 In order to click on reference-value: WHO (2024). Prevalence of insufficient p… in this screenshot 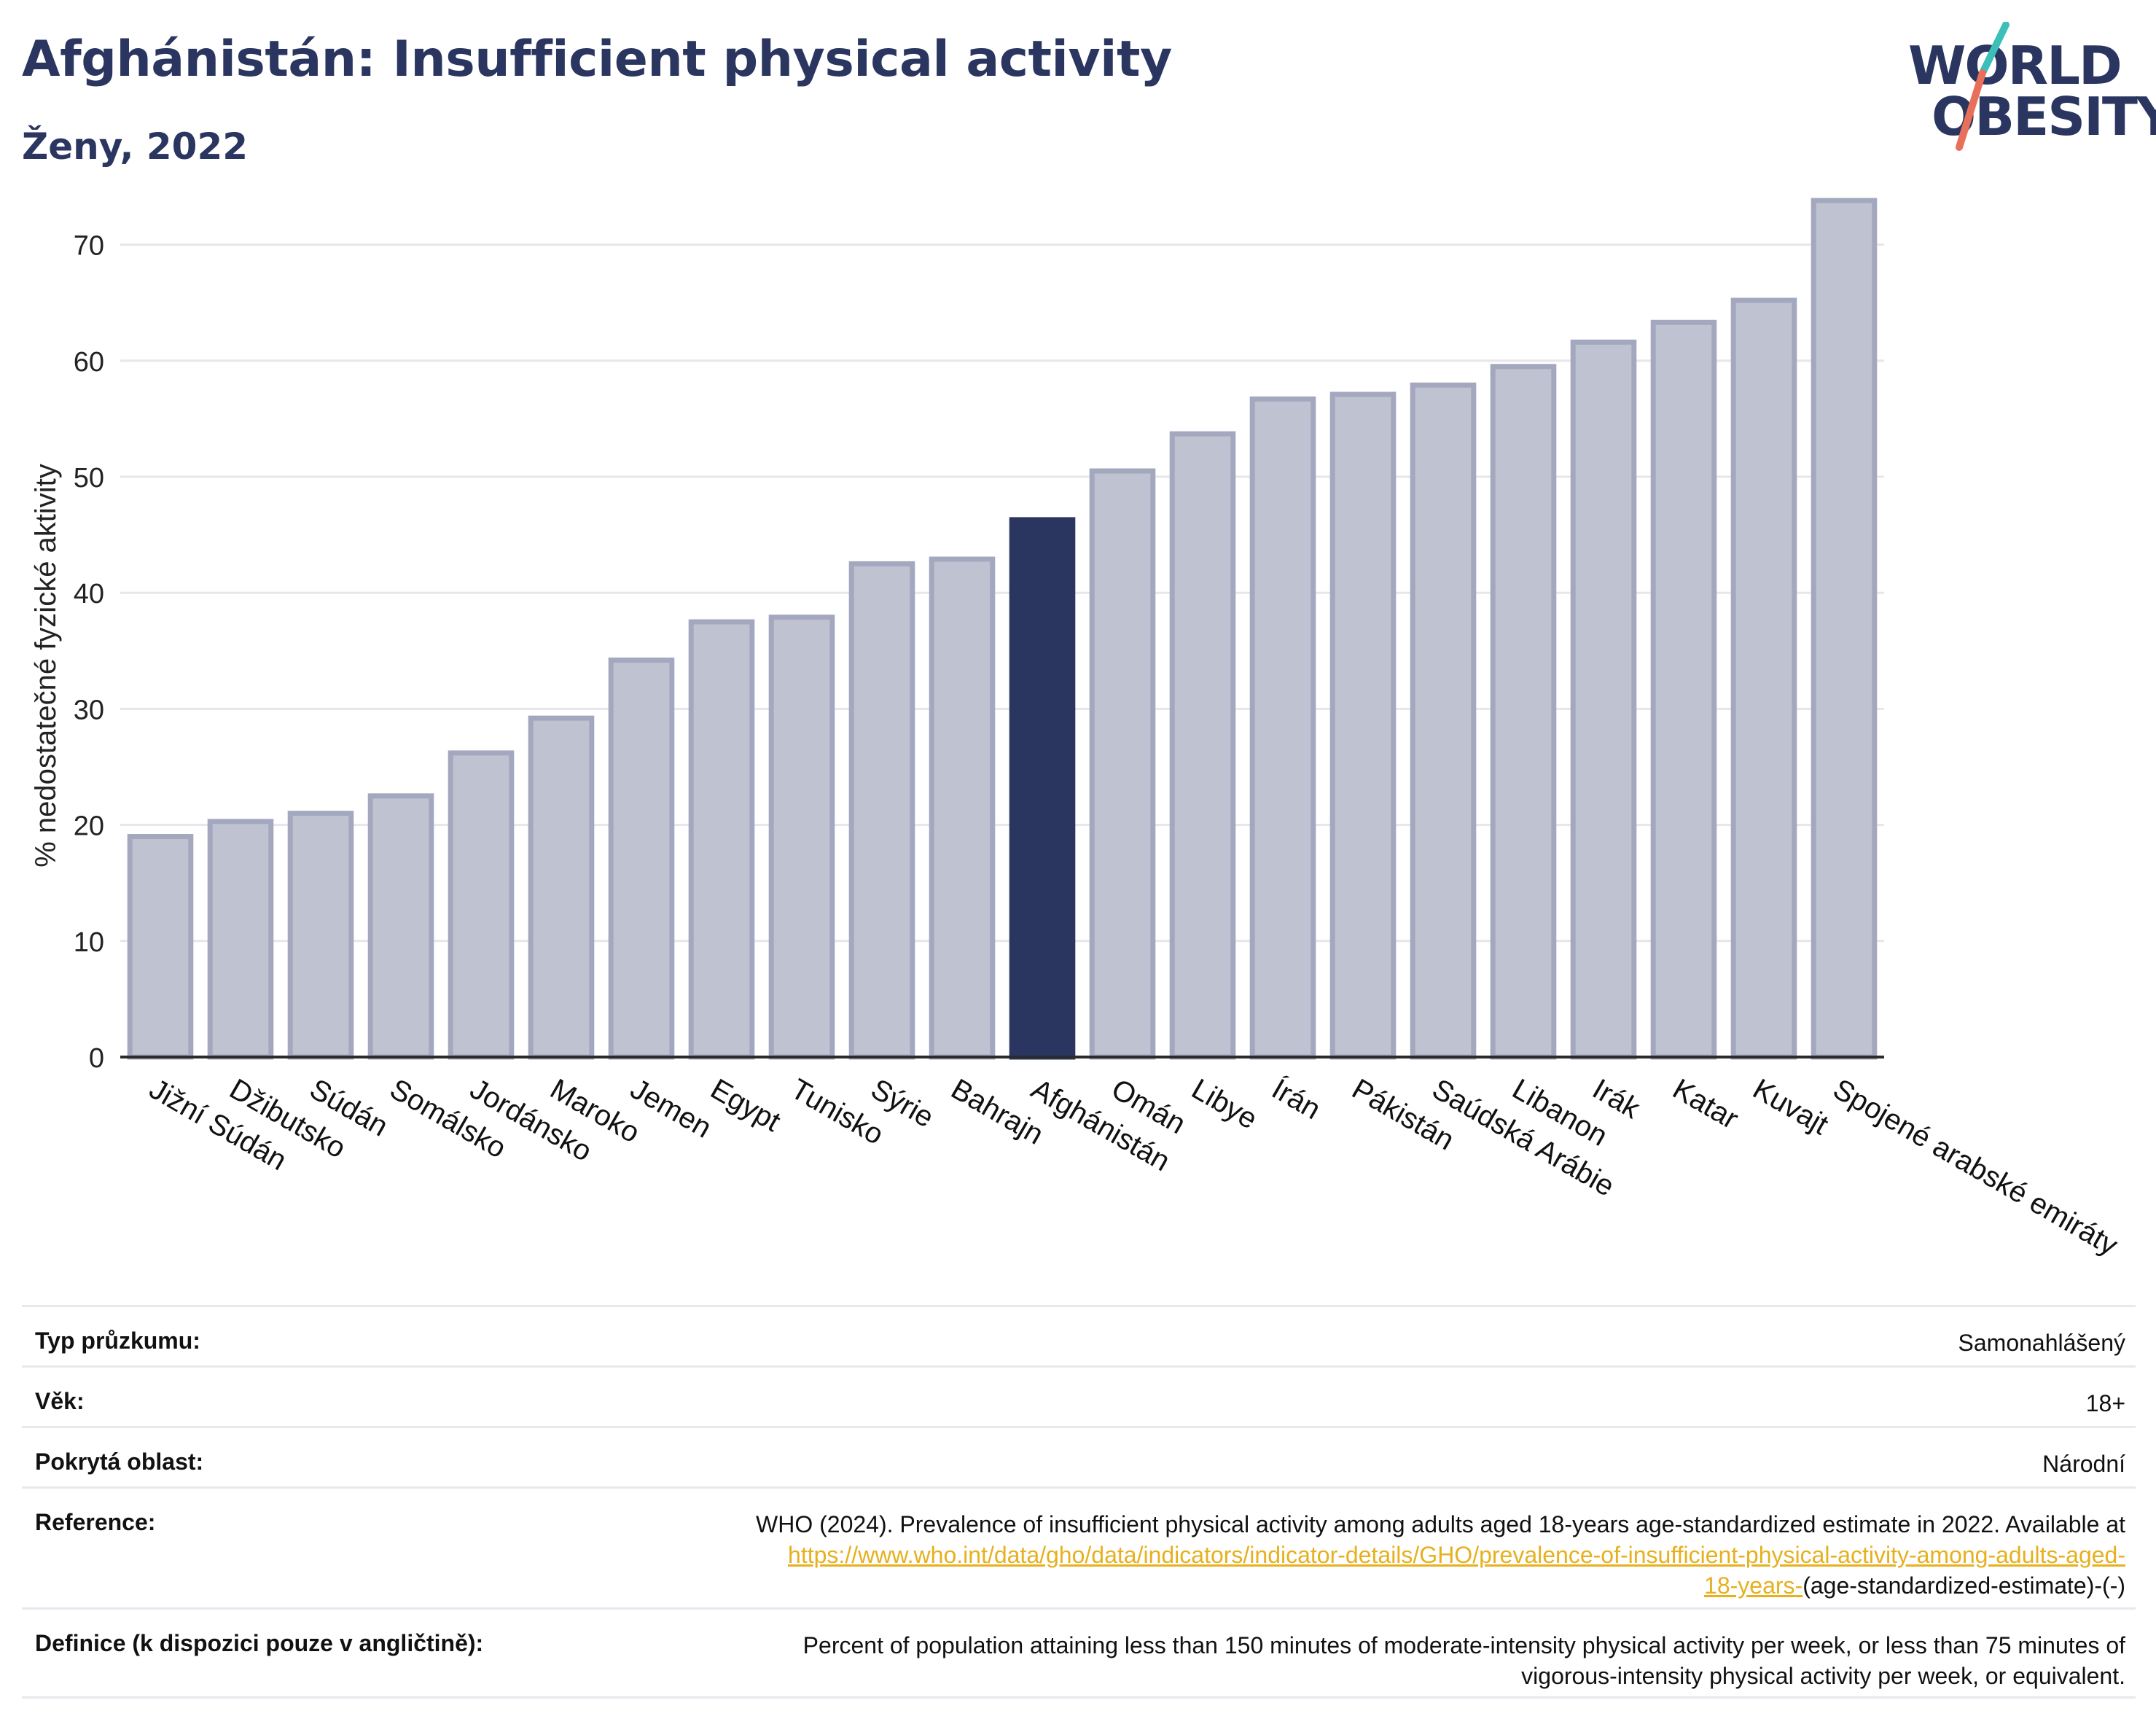, I will do `click(1441, 1555)`.